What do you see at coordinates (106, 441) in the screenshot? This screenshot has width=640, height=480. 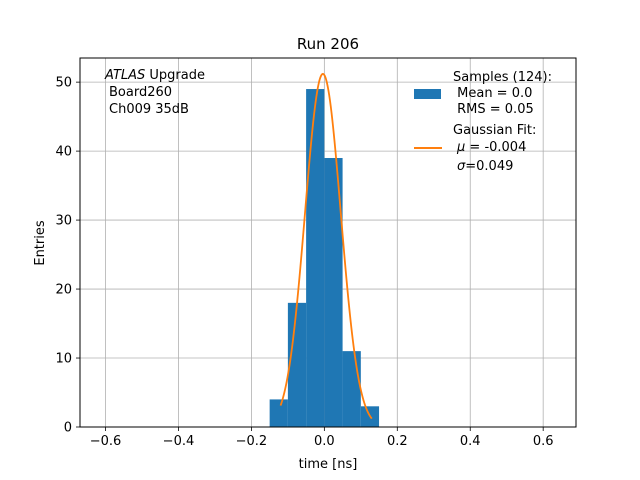 I see `x-tick-label: −0.6` at bounding box center [106, 441].